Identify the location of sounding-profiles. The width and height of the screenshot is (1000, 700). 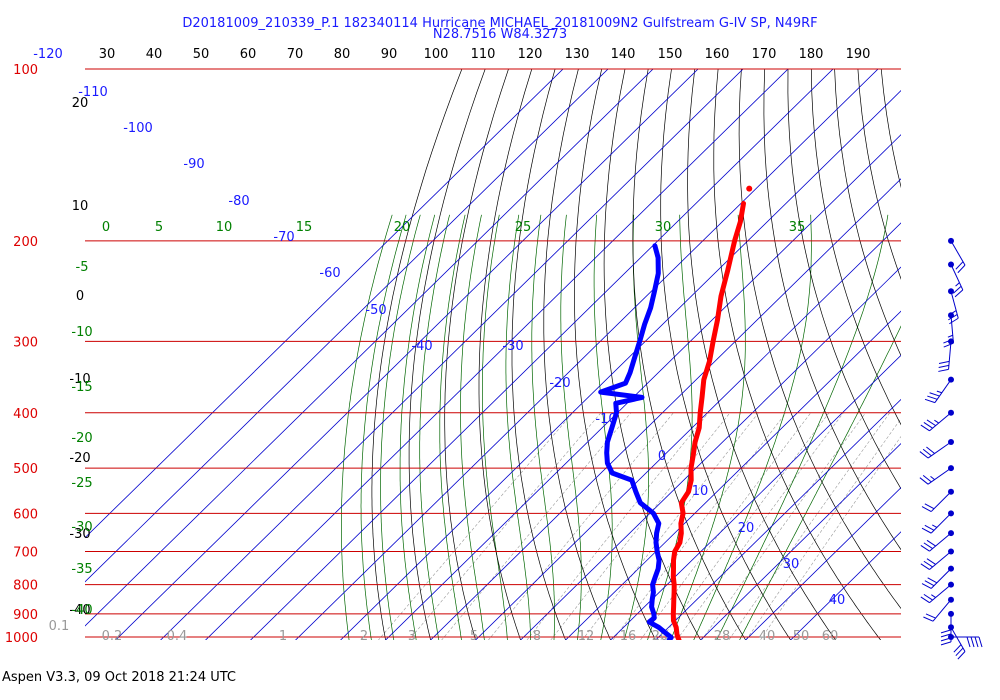
(675, 412).